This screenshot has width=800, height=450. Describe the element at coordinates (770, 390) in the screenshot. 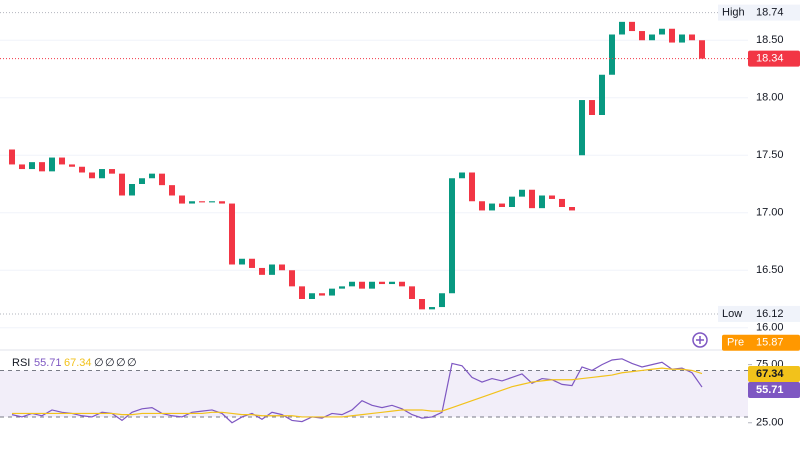

I see `value-badge-label: 55.71` at that location.